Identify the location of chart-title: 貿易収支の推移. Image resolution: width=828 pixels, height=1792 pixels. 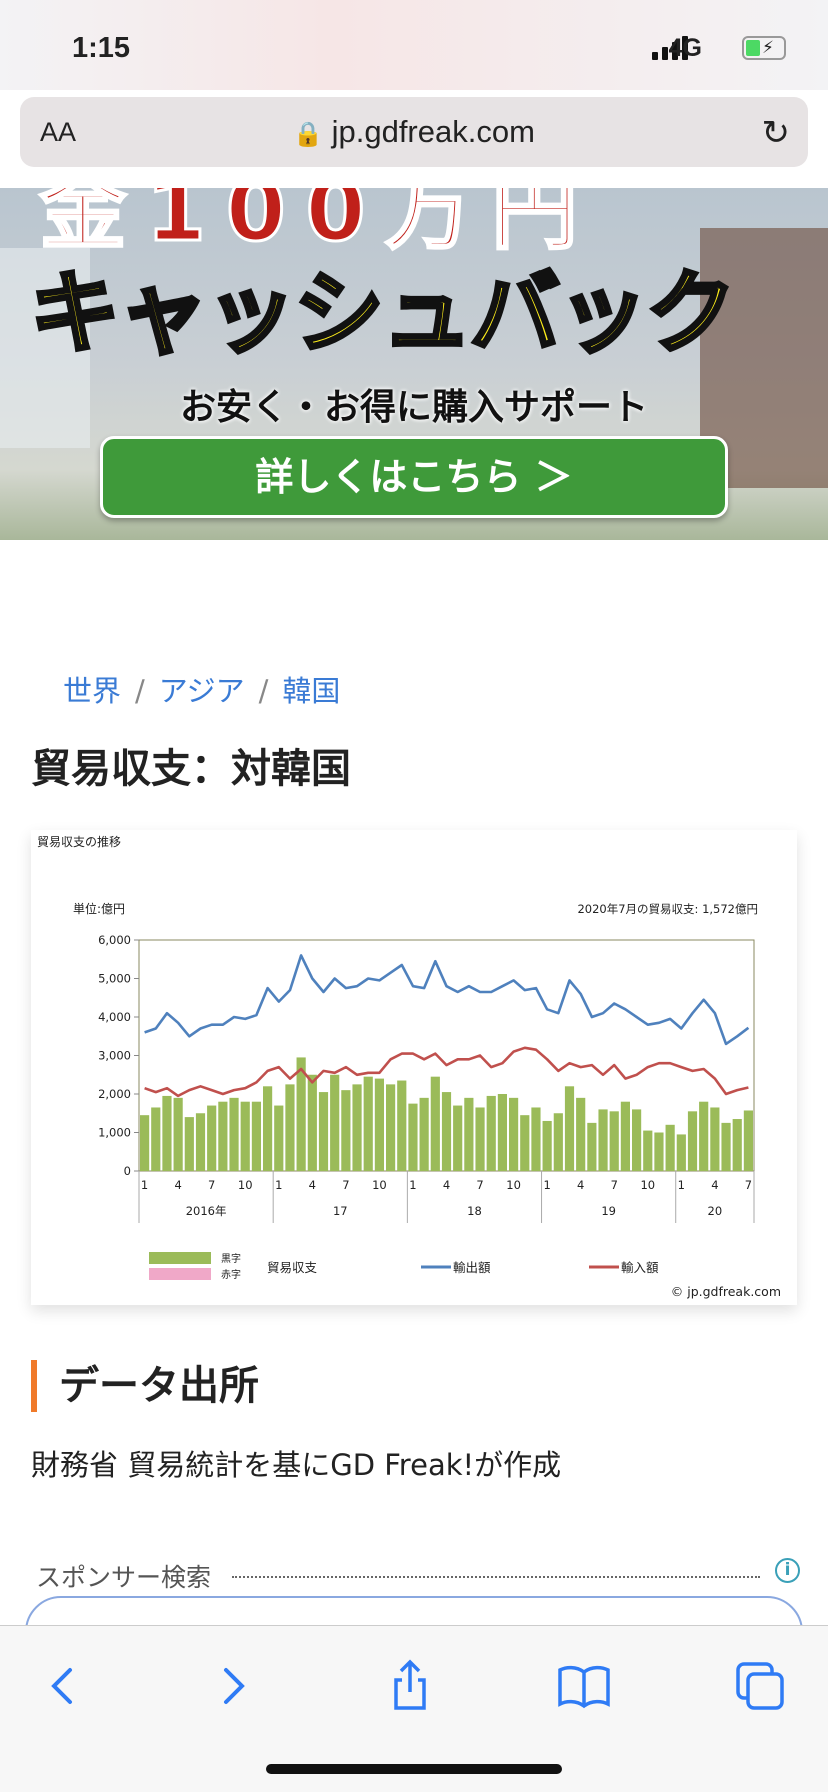
(79, 842).